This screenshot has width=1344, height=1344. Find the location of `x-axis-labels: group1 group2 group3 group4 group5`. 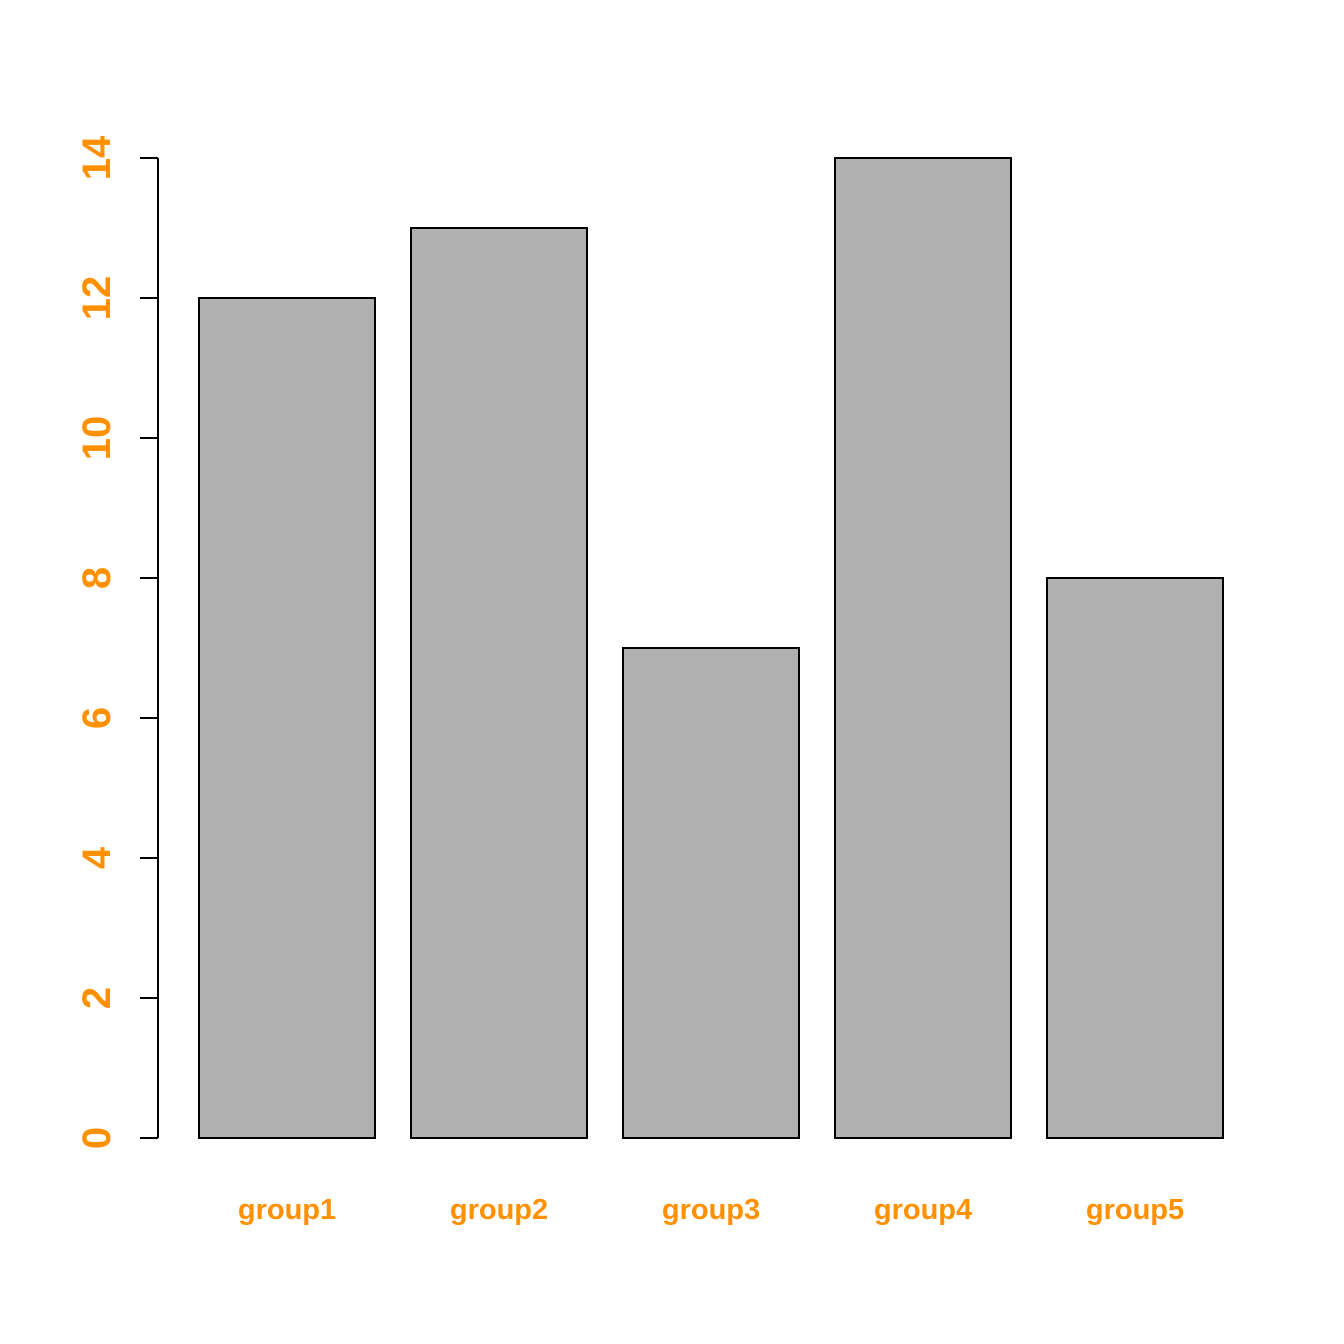

x-axis-labels: group1 group2 group3 group4 group5 is located at coordinates (711, 1210).